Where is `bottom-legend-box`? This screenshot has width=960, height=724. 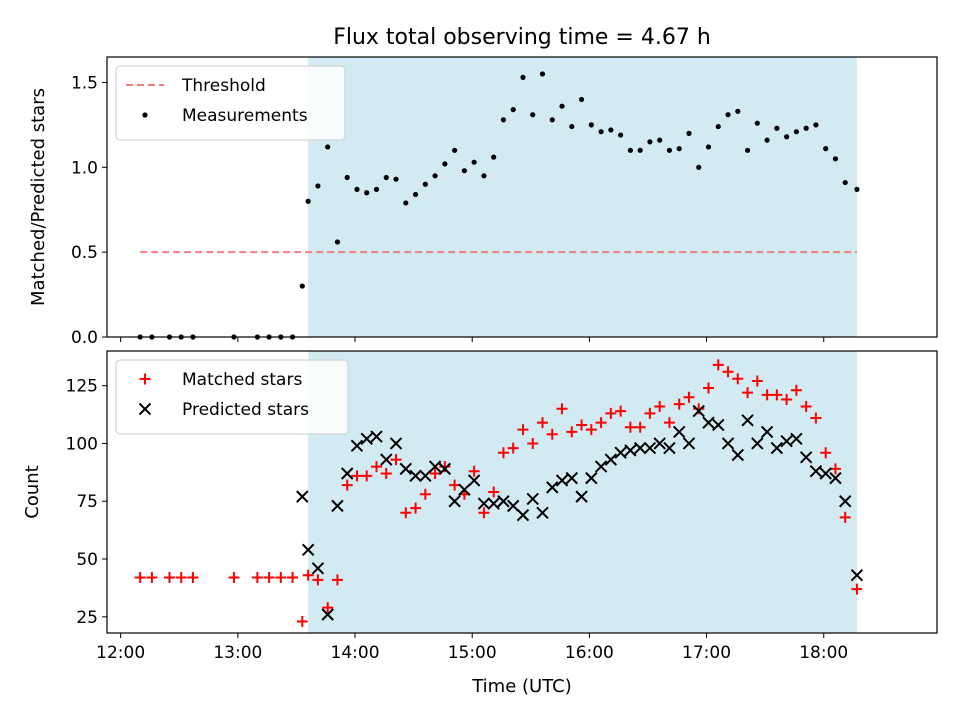
bottom-legend-box is located at coordinates (232, 397).